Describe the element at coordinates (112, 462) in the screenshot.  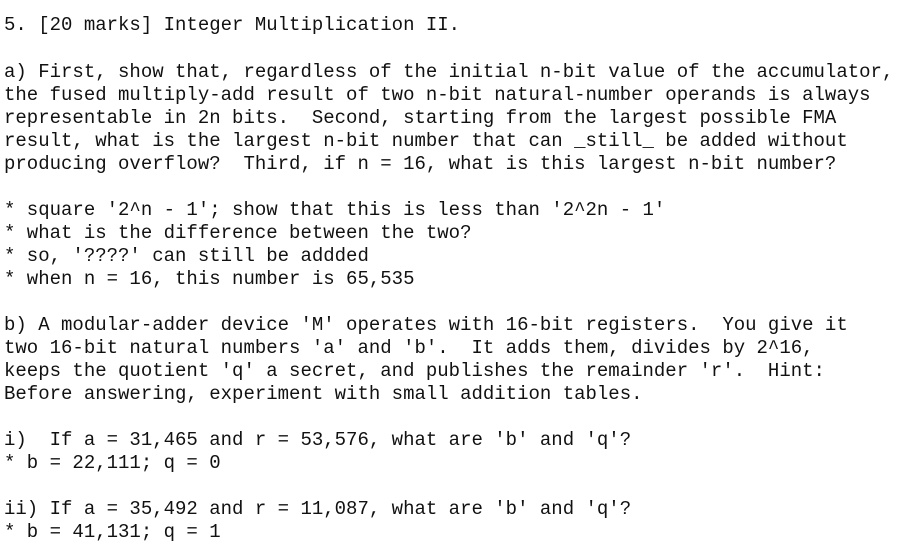
I see `answer: * b = 22,111; q = 0` at that location.